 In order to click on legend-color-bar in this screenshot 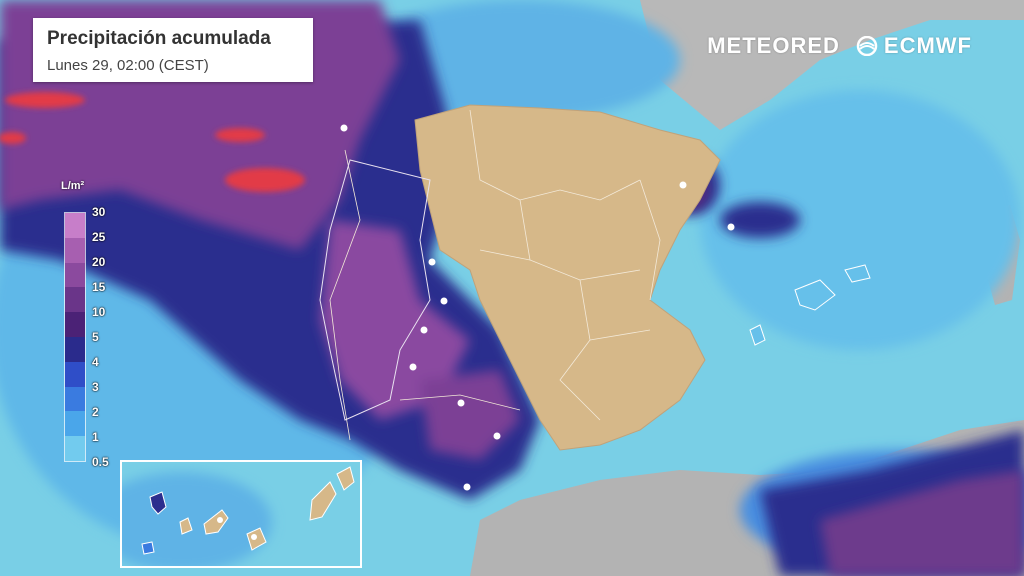, I will do `click(75, 337)`.